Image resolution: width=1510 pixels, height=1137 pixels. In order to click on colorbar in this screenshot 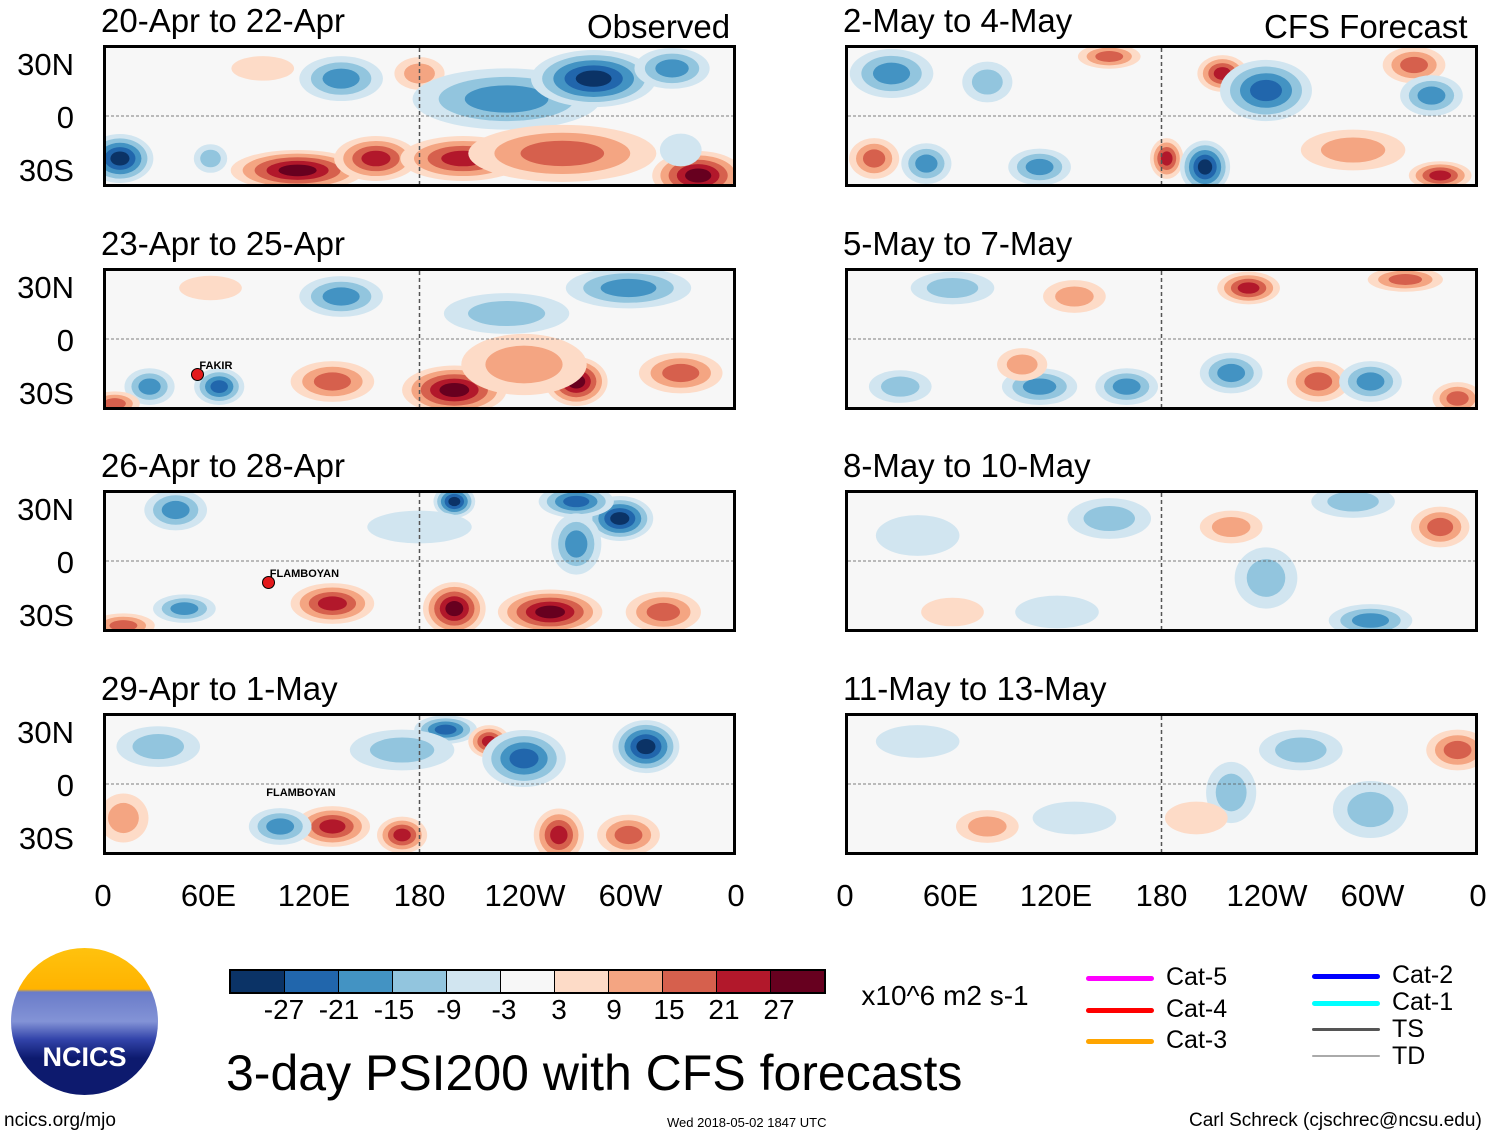, I will do `click(527, 981)`.